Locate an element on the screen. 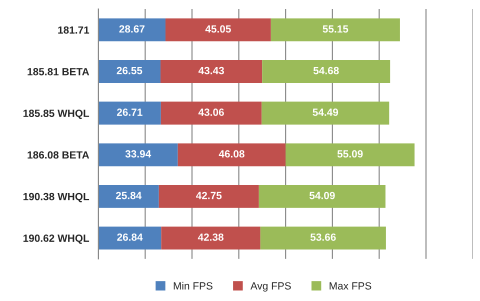 The width and height of the screenshot is (480, 301). y-tick-label: 185.81 BETA is located at coordinates (59, 72).